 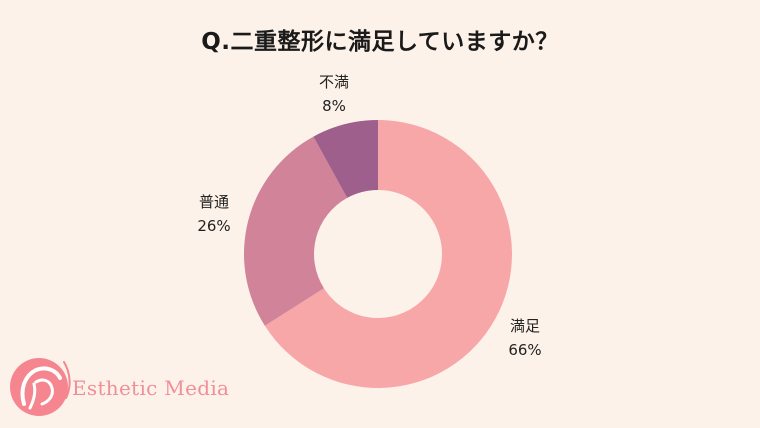 What do you see at coordinates (334, 94) in the screenshot?
I see `slice-label-dissatisfied: 不満 8%` at bounding box center [334, 94].